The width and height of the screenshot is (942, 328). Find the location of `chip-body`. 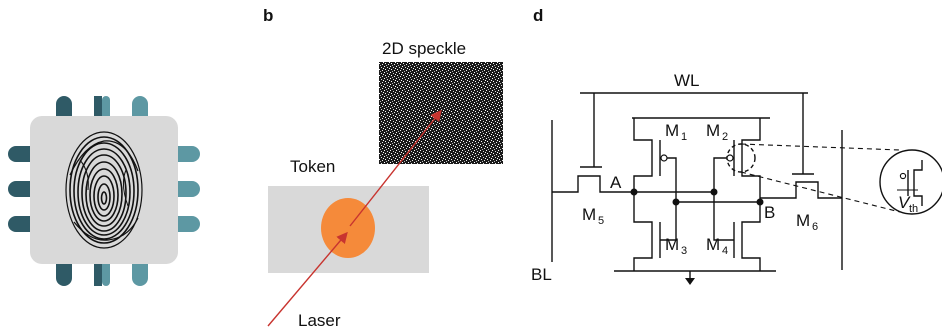

chip-body is located at coordinates (104, 190).